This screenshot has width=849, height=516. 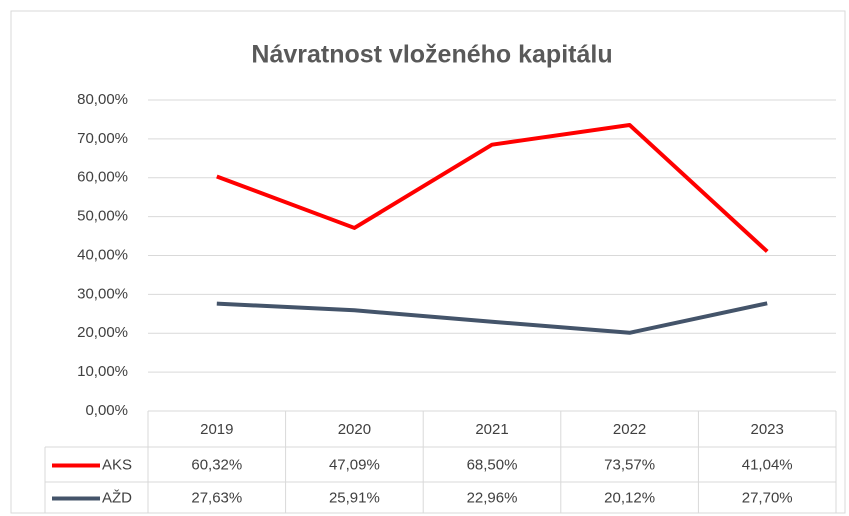 What do you see at coordinates (216, 497) in the screenshot?
I see `data-label: 27,63%` at bounding box center [216, 497].